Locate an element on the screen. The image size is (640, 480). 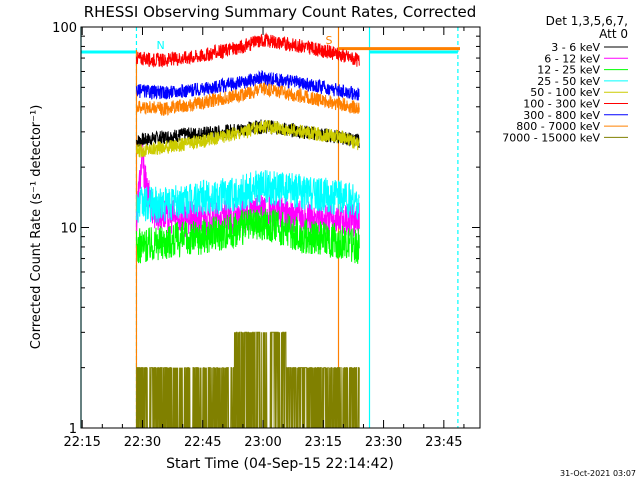
night-marker-label: N is located at coordinates (160, 45).